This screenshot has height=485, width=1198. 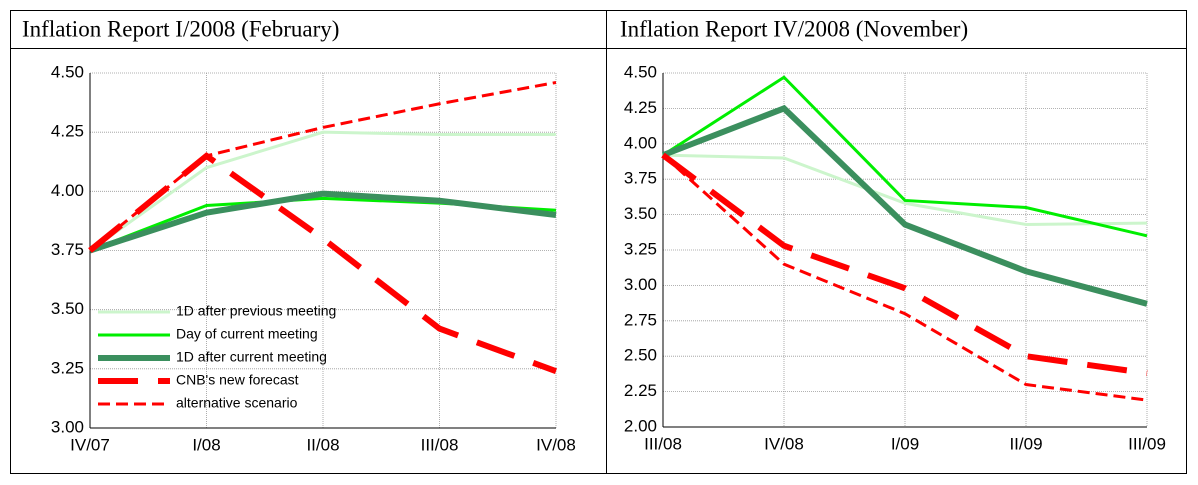 What do you see at coordinates (206, 444) in the screenshot?
I see `x-tick-label: I/08` at bounding box center [206, 444].